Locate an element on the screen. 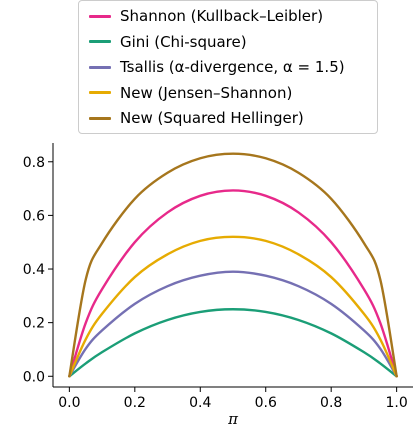 The image size is (418, 434). legend-label: Tsallis (α-divergence, α = 1.5) is located at coordinates (232, 67).